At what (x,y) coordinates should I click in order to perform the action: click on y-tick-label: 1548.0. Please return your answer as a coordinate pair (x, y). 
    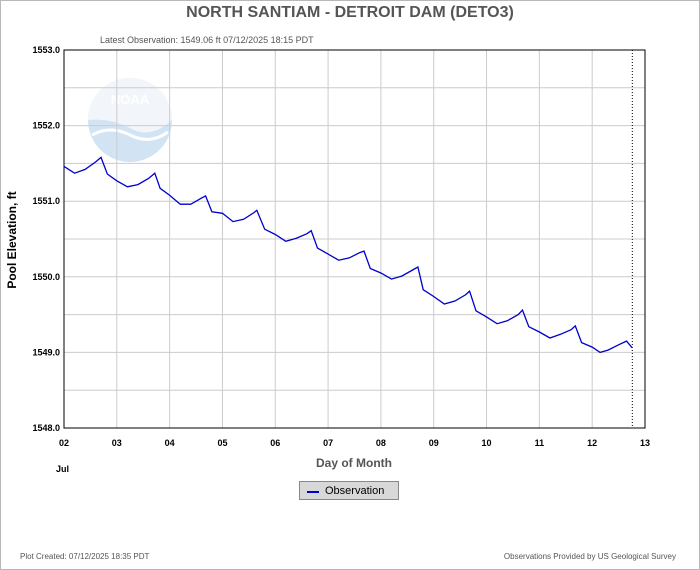
    Looking at the image, I should click on (46, 428).